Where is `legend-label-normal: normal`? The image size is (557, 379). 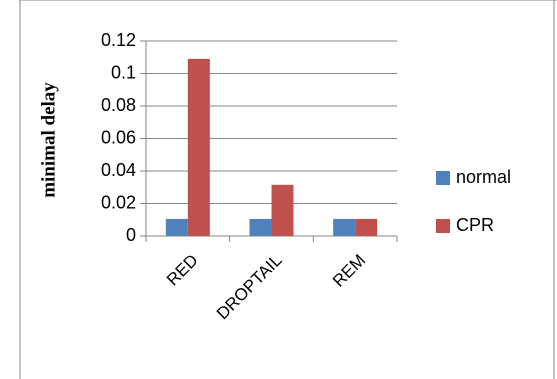 legend-label-normal: normal is located at coordinates (483, 177).